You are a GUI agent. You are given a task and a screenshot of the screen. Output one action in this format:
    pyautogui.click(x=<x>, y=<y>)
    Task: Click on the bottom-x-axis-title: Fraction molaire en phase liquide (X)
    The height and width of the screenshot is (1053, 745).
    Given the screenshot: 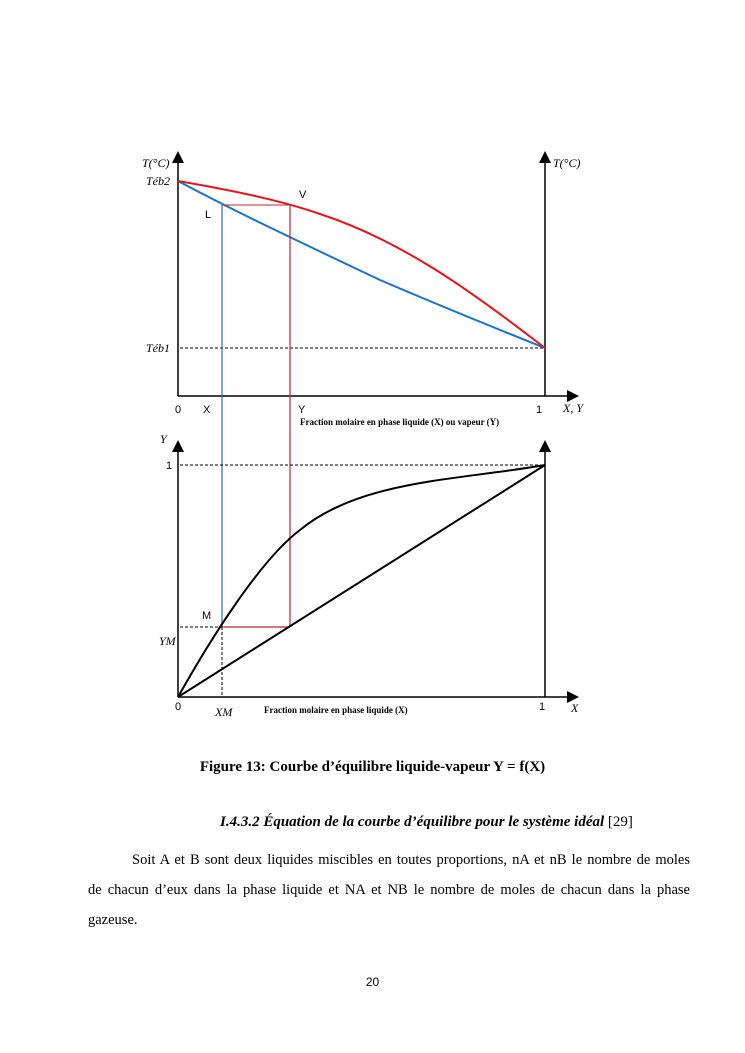 What is the action you would take?
    pyautogui.click(x=336, y=710)
    